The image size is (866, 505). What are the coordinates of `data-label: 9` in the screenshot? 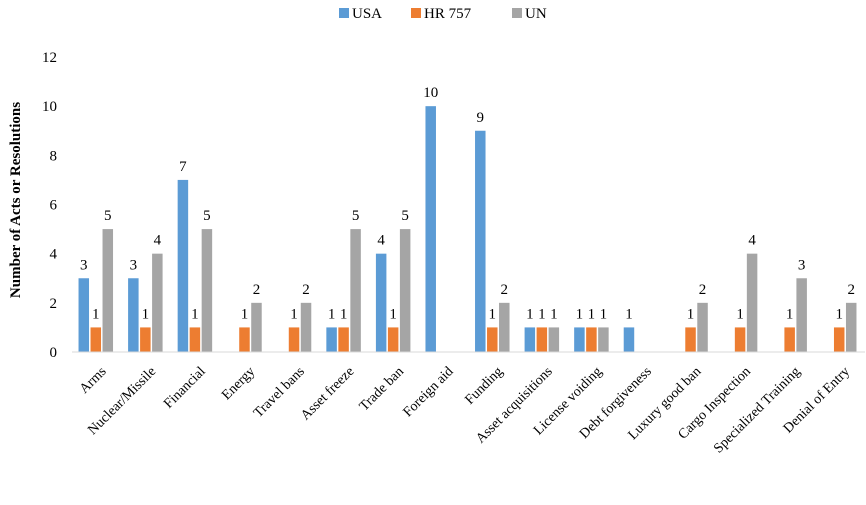 It's located at (481, 118).